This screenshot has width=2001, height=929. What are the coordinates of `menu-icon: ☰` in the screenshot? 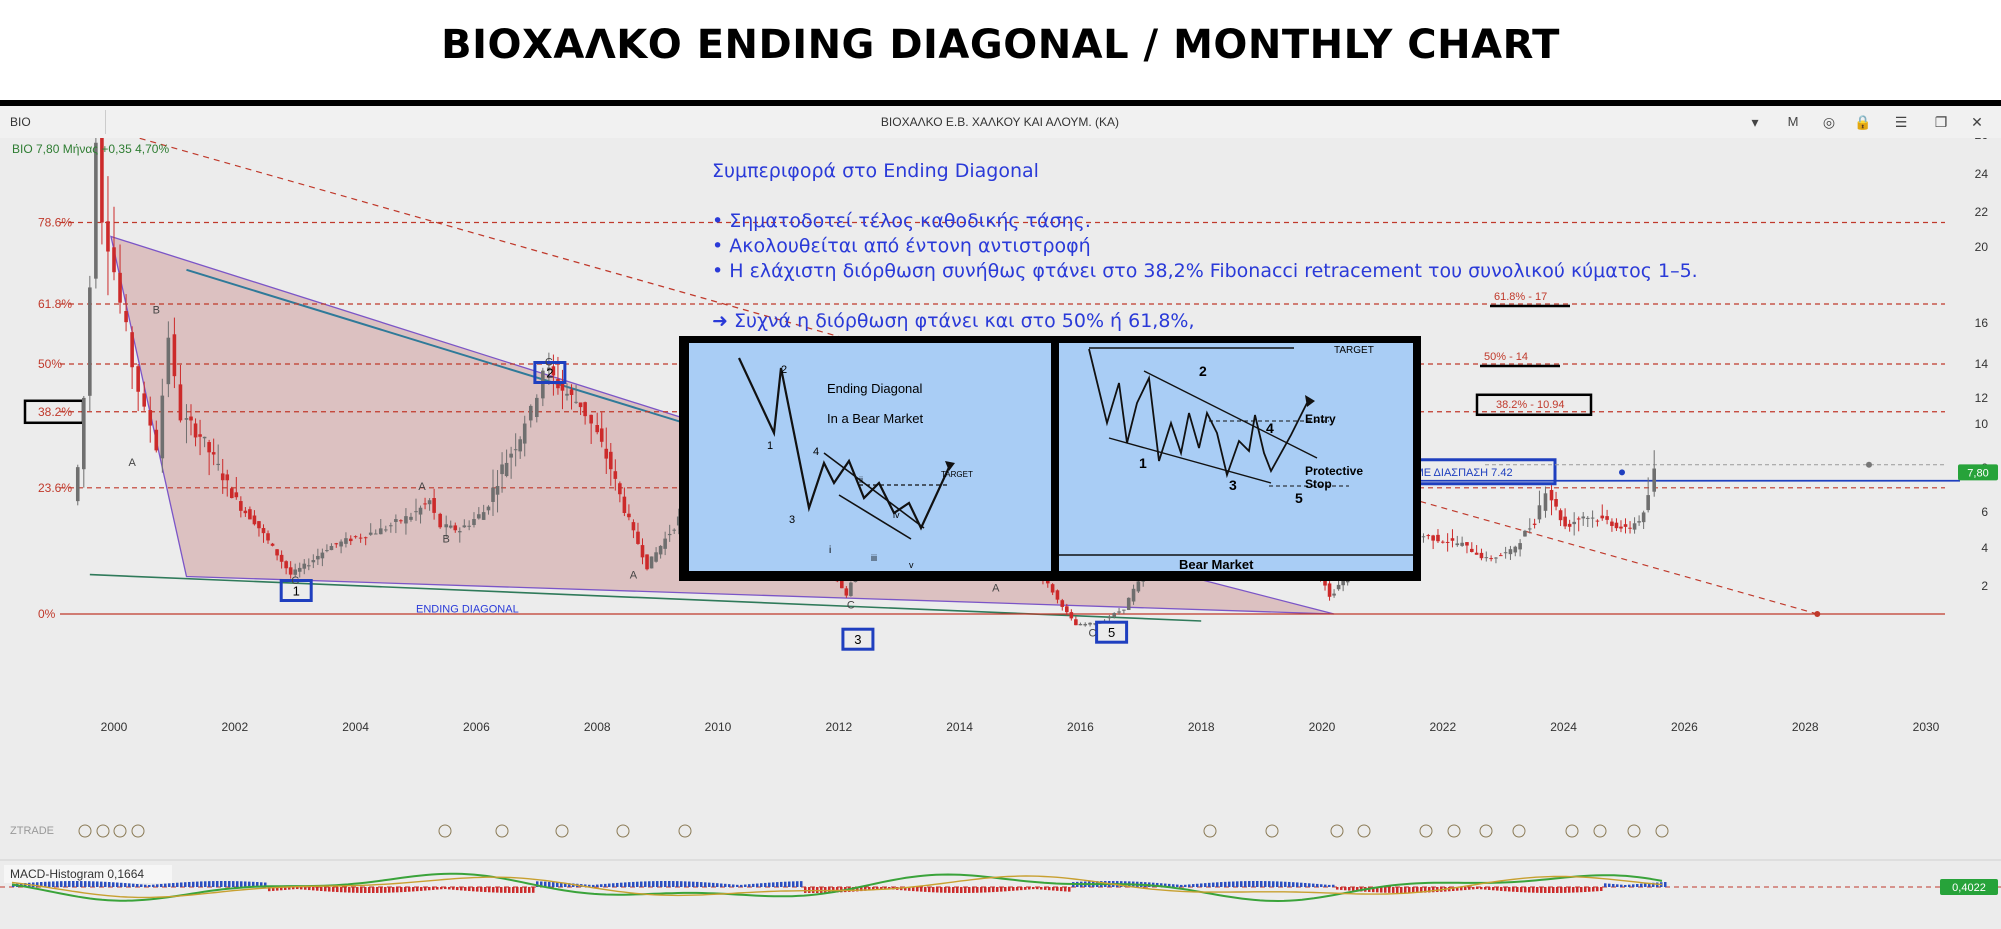 It's located at (1901, 122).